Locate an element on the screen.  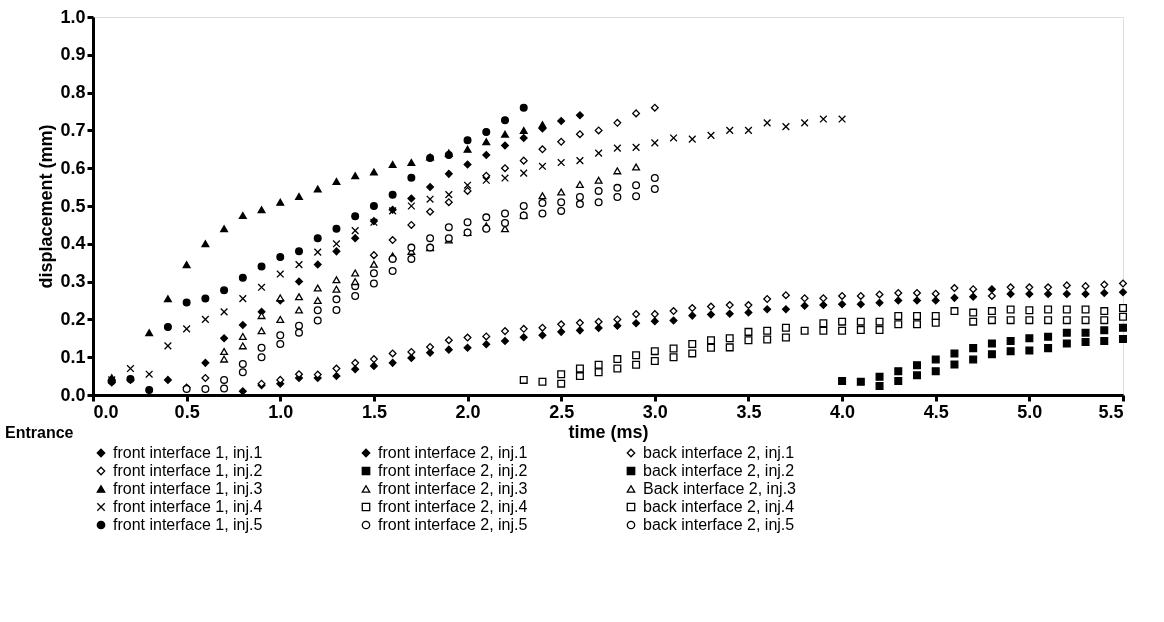
x-tick-label: 4.0 is located at coordinates (843, 411).